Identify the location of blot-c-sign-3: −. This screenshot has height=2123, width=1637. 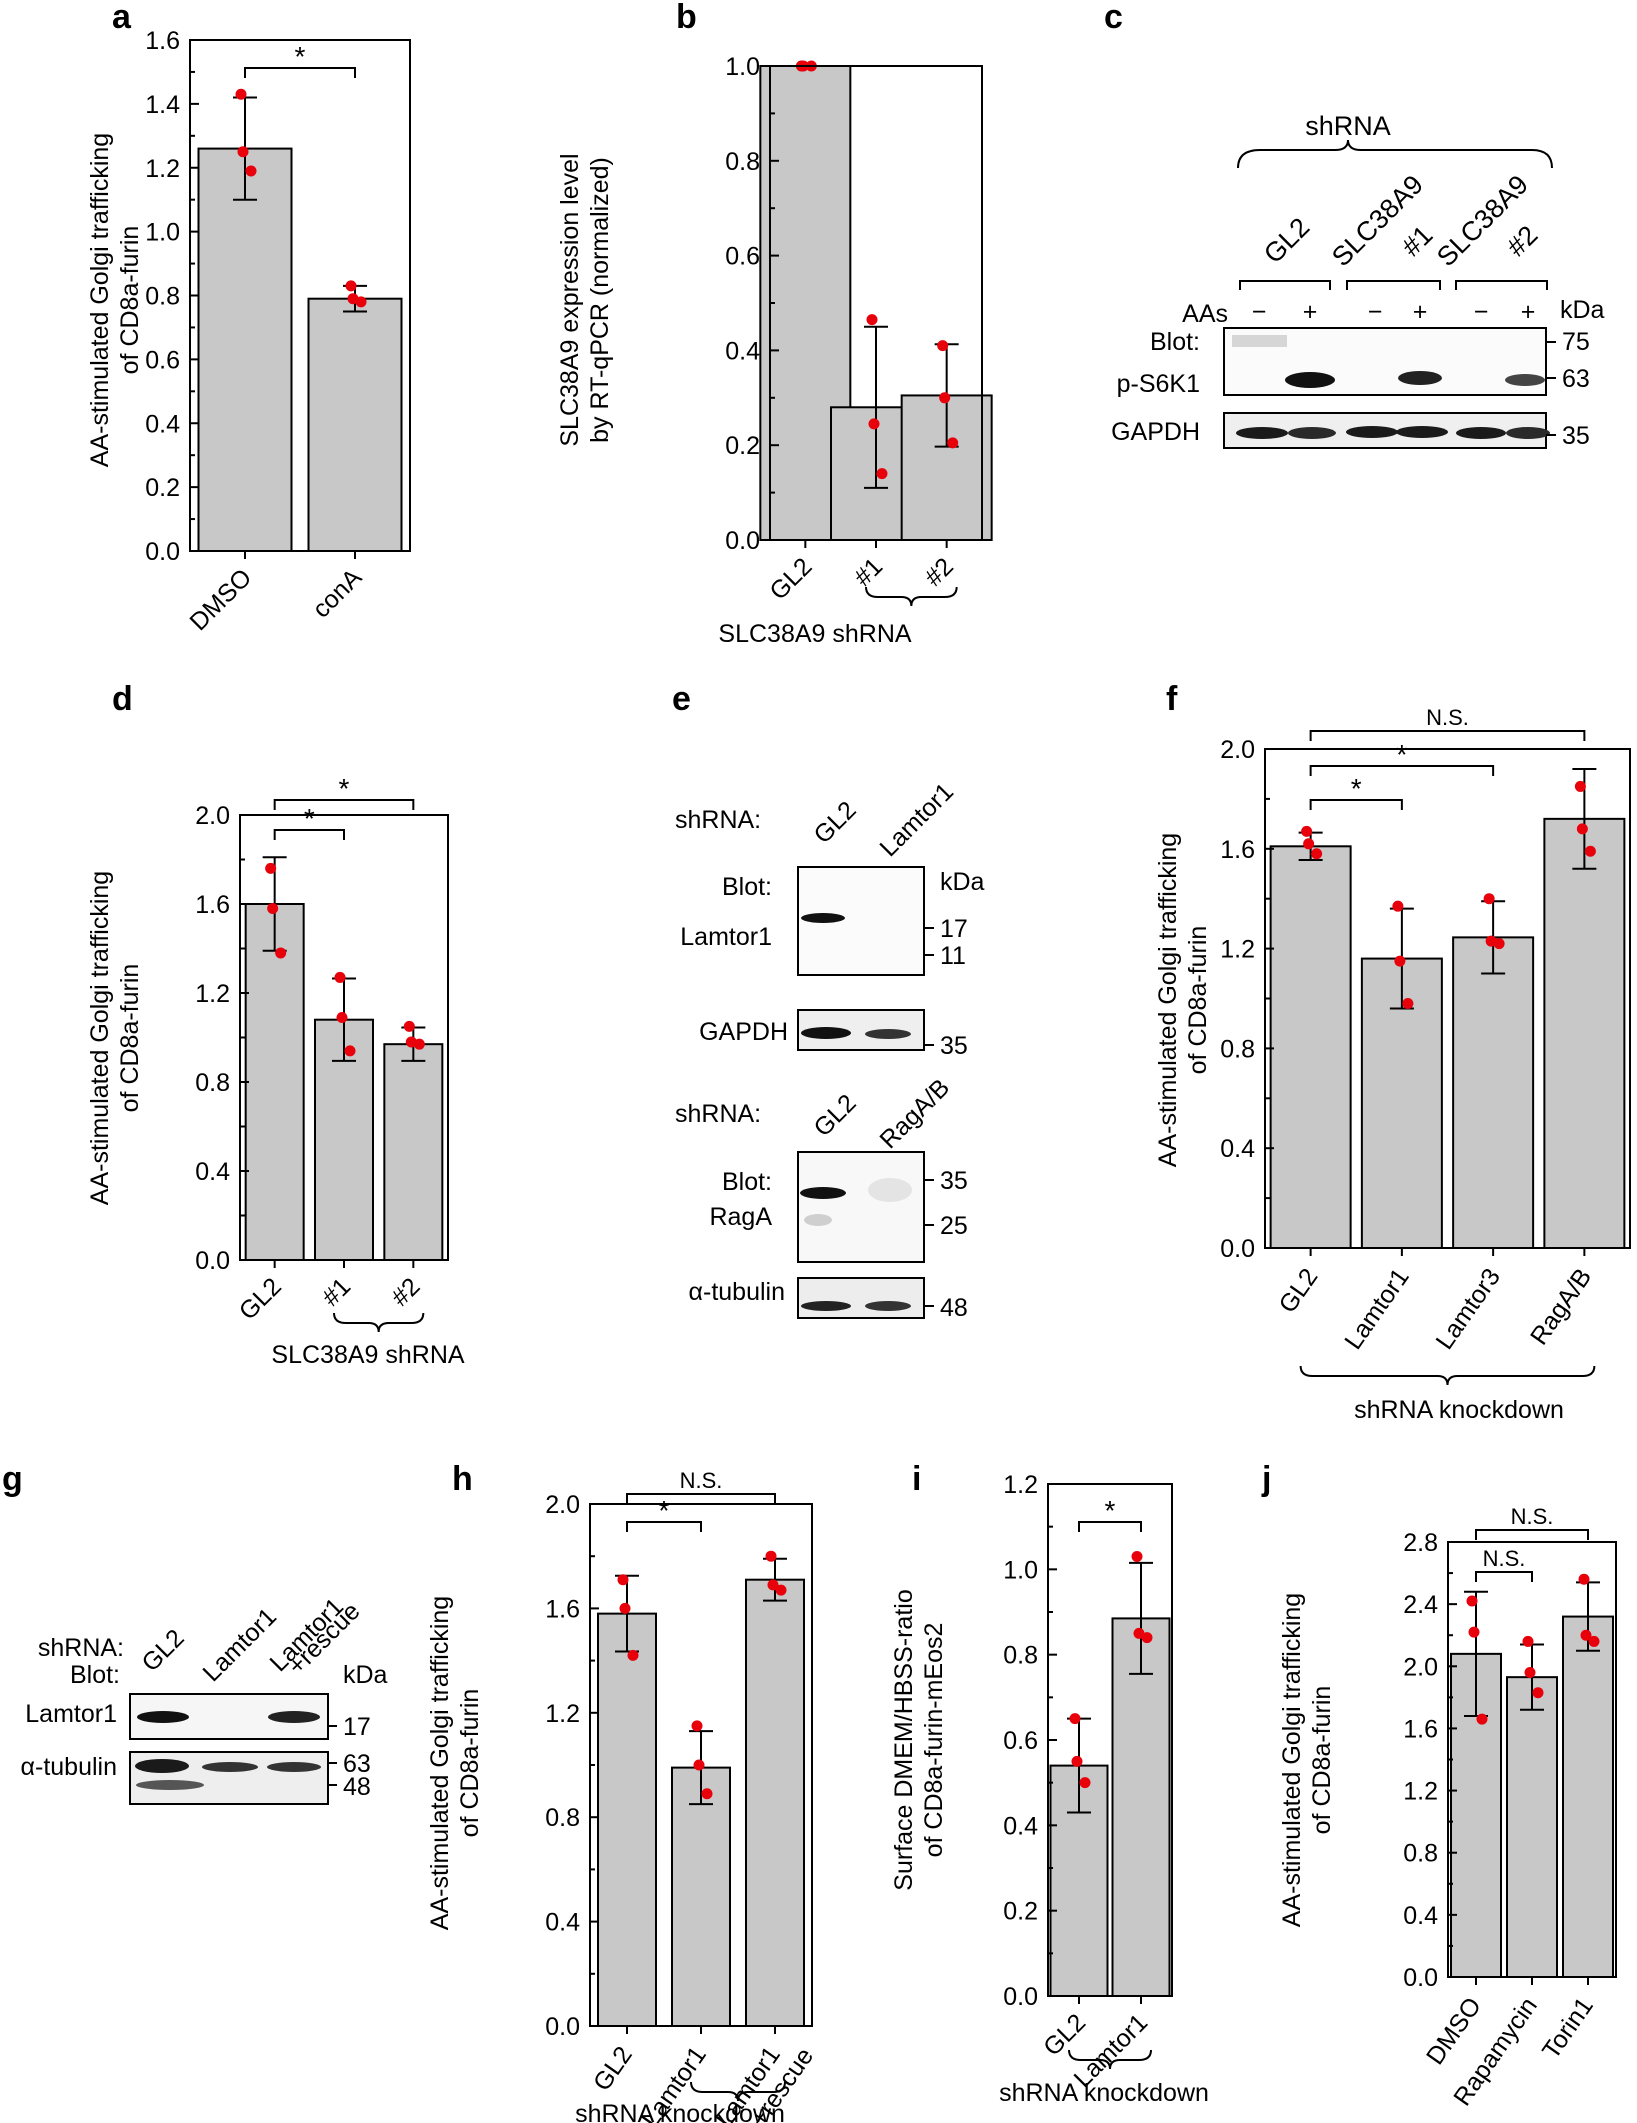
(1375, 312).